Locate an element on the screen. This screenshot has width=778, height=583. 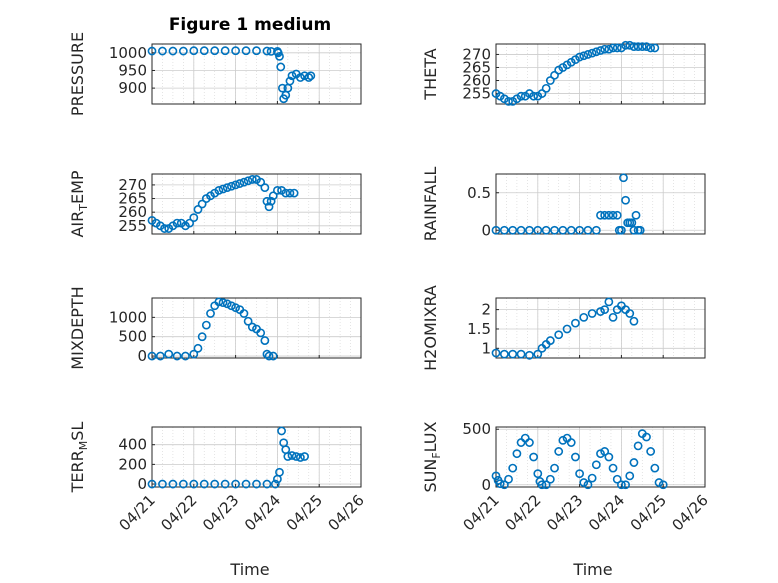
y-tick-label: 260 is located at coordinates (132, 212).